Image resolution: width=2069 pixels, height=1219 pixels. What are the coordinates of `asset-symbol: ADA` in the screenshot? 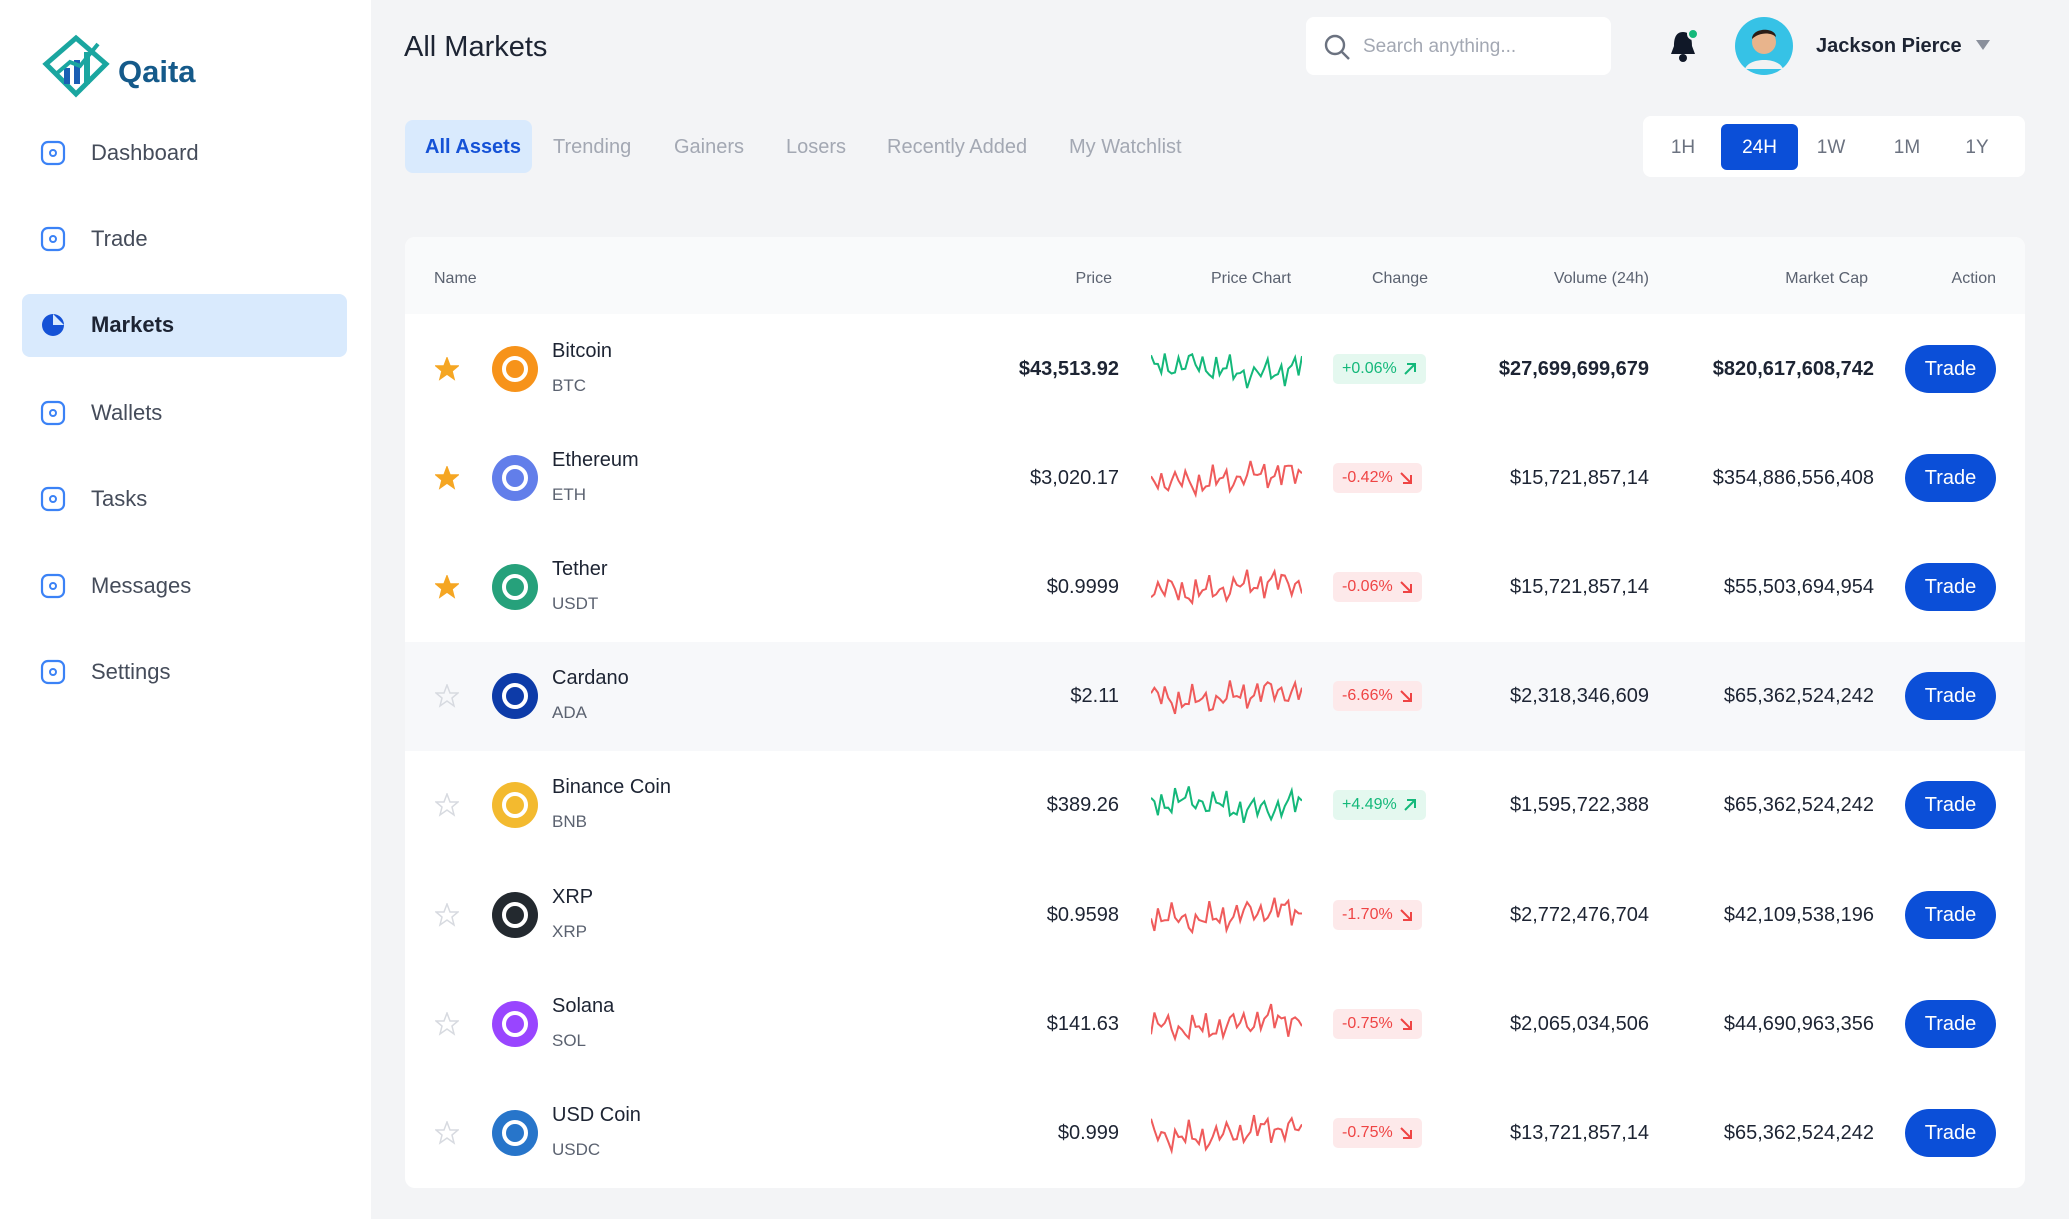 It's located at (569, 713).